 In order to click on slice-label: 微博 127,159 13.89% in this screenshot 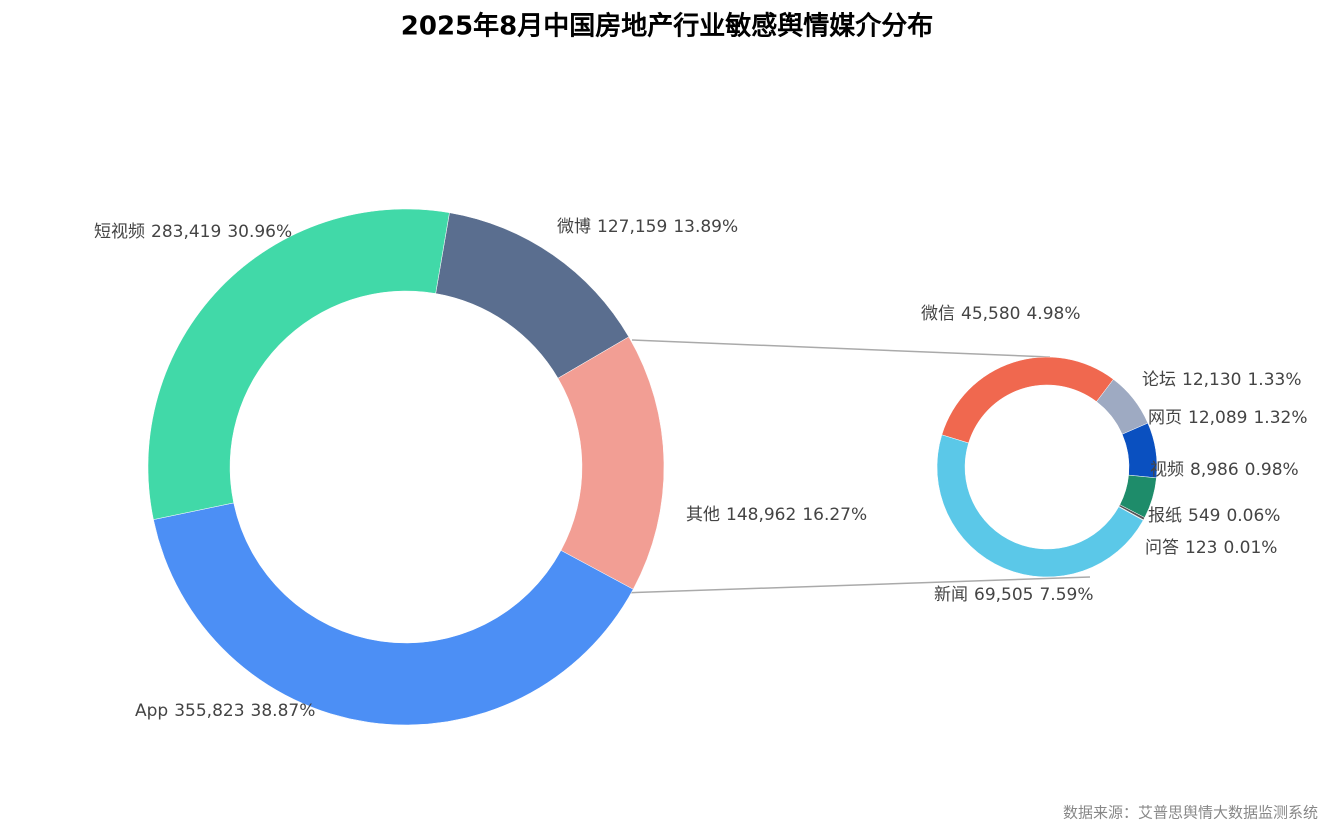, I will do `click(647, 227)`.